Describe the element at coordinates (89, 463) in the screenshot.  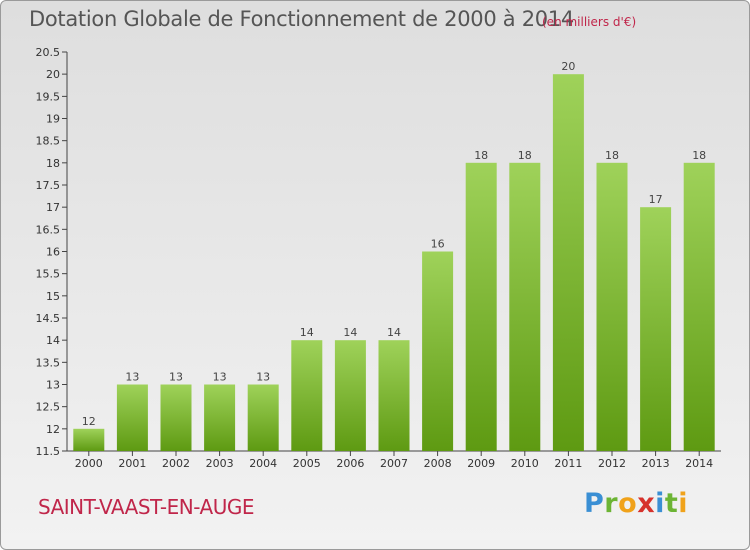
I see `x-tick-label: 2000` at that location.